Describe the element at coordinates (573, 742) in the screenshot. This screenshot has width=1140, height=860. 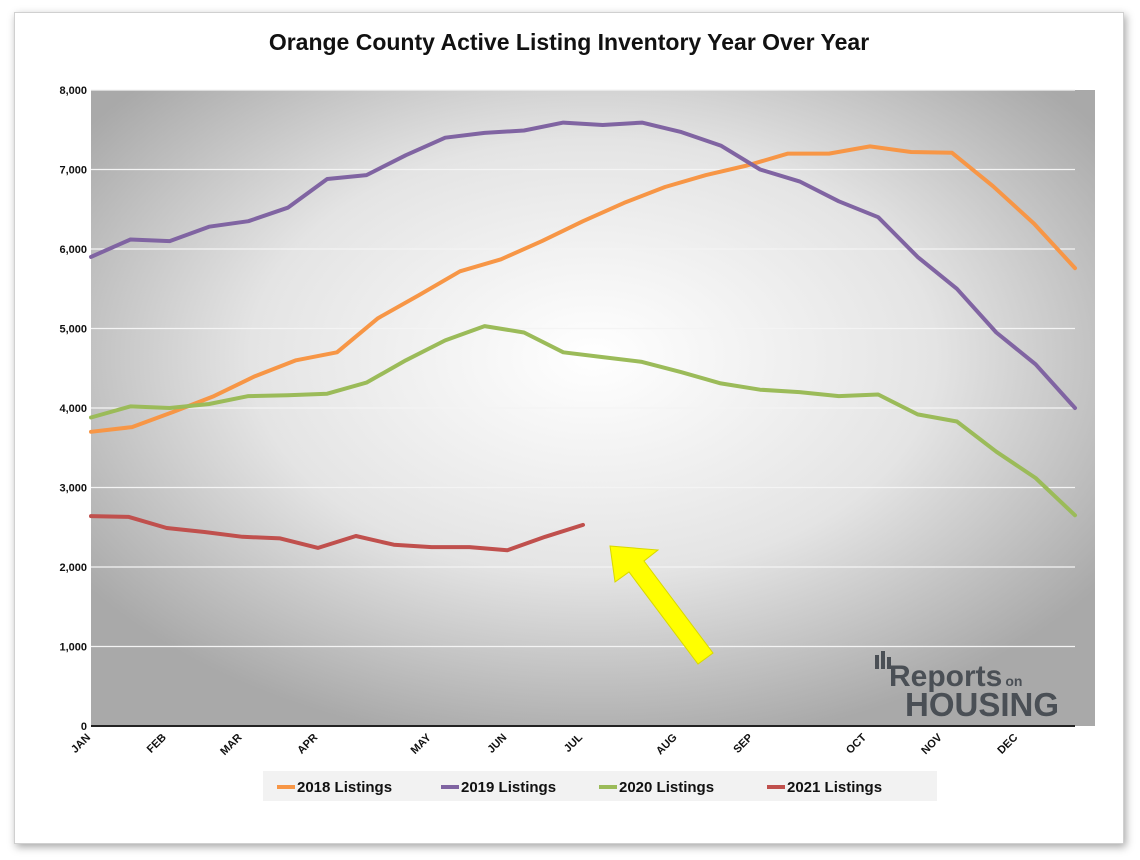
I see `x-tick-label: JUL` at that location.